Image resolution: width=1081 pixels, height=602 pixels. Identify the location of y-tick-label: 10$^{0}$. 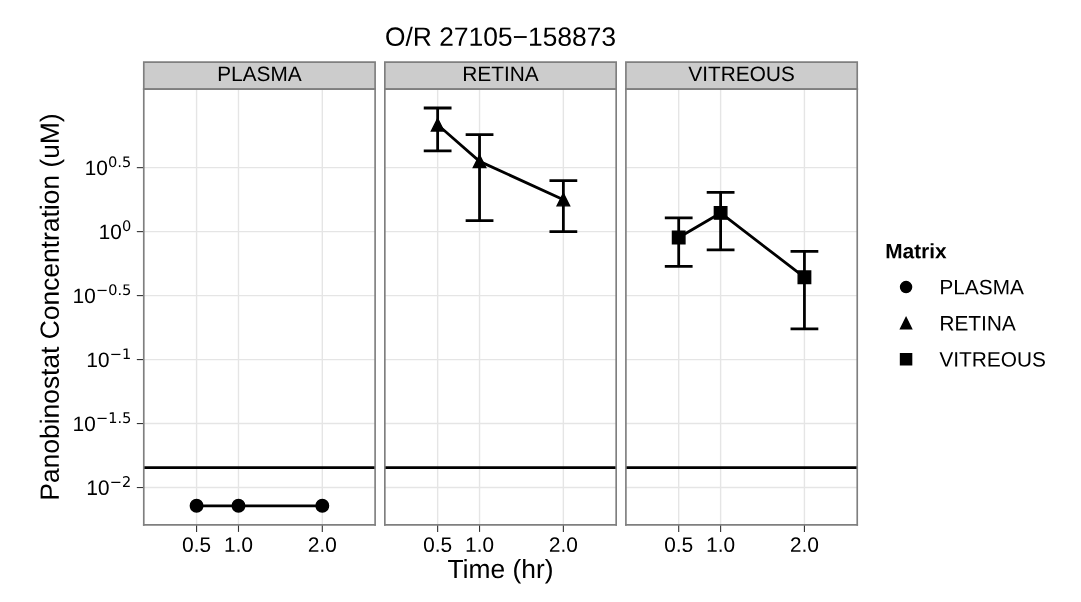
(115, 230).